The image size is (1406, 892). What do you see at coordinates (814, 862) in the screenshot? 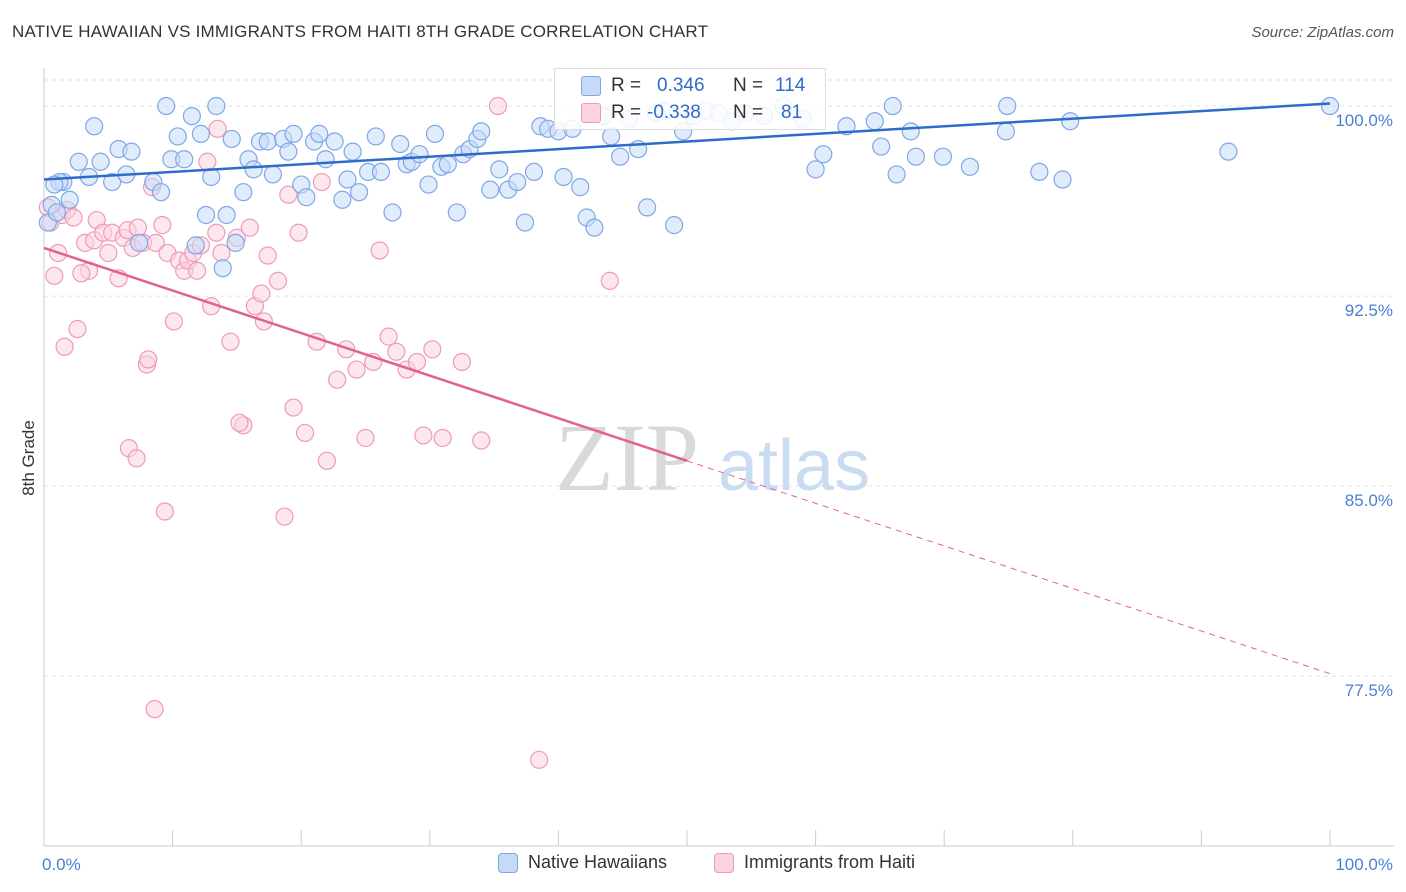
I see `legend-item-immigrants-from-haiti: Immigrants from Haiti` at bounding box center [814, 862].